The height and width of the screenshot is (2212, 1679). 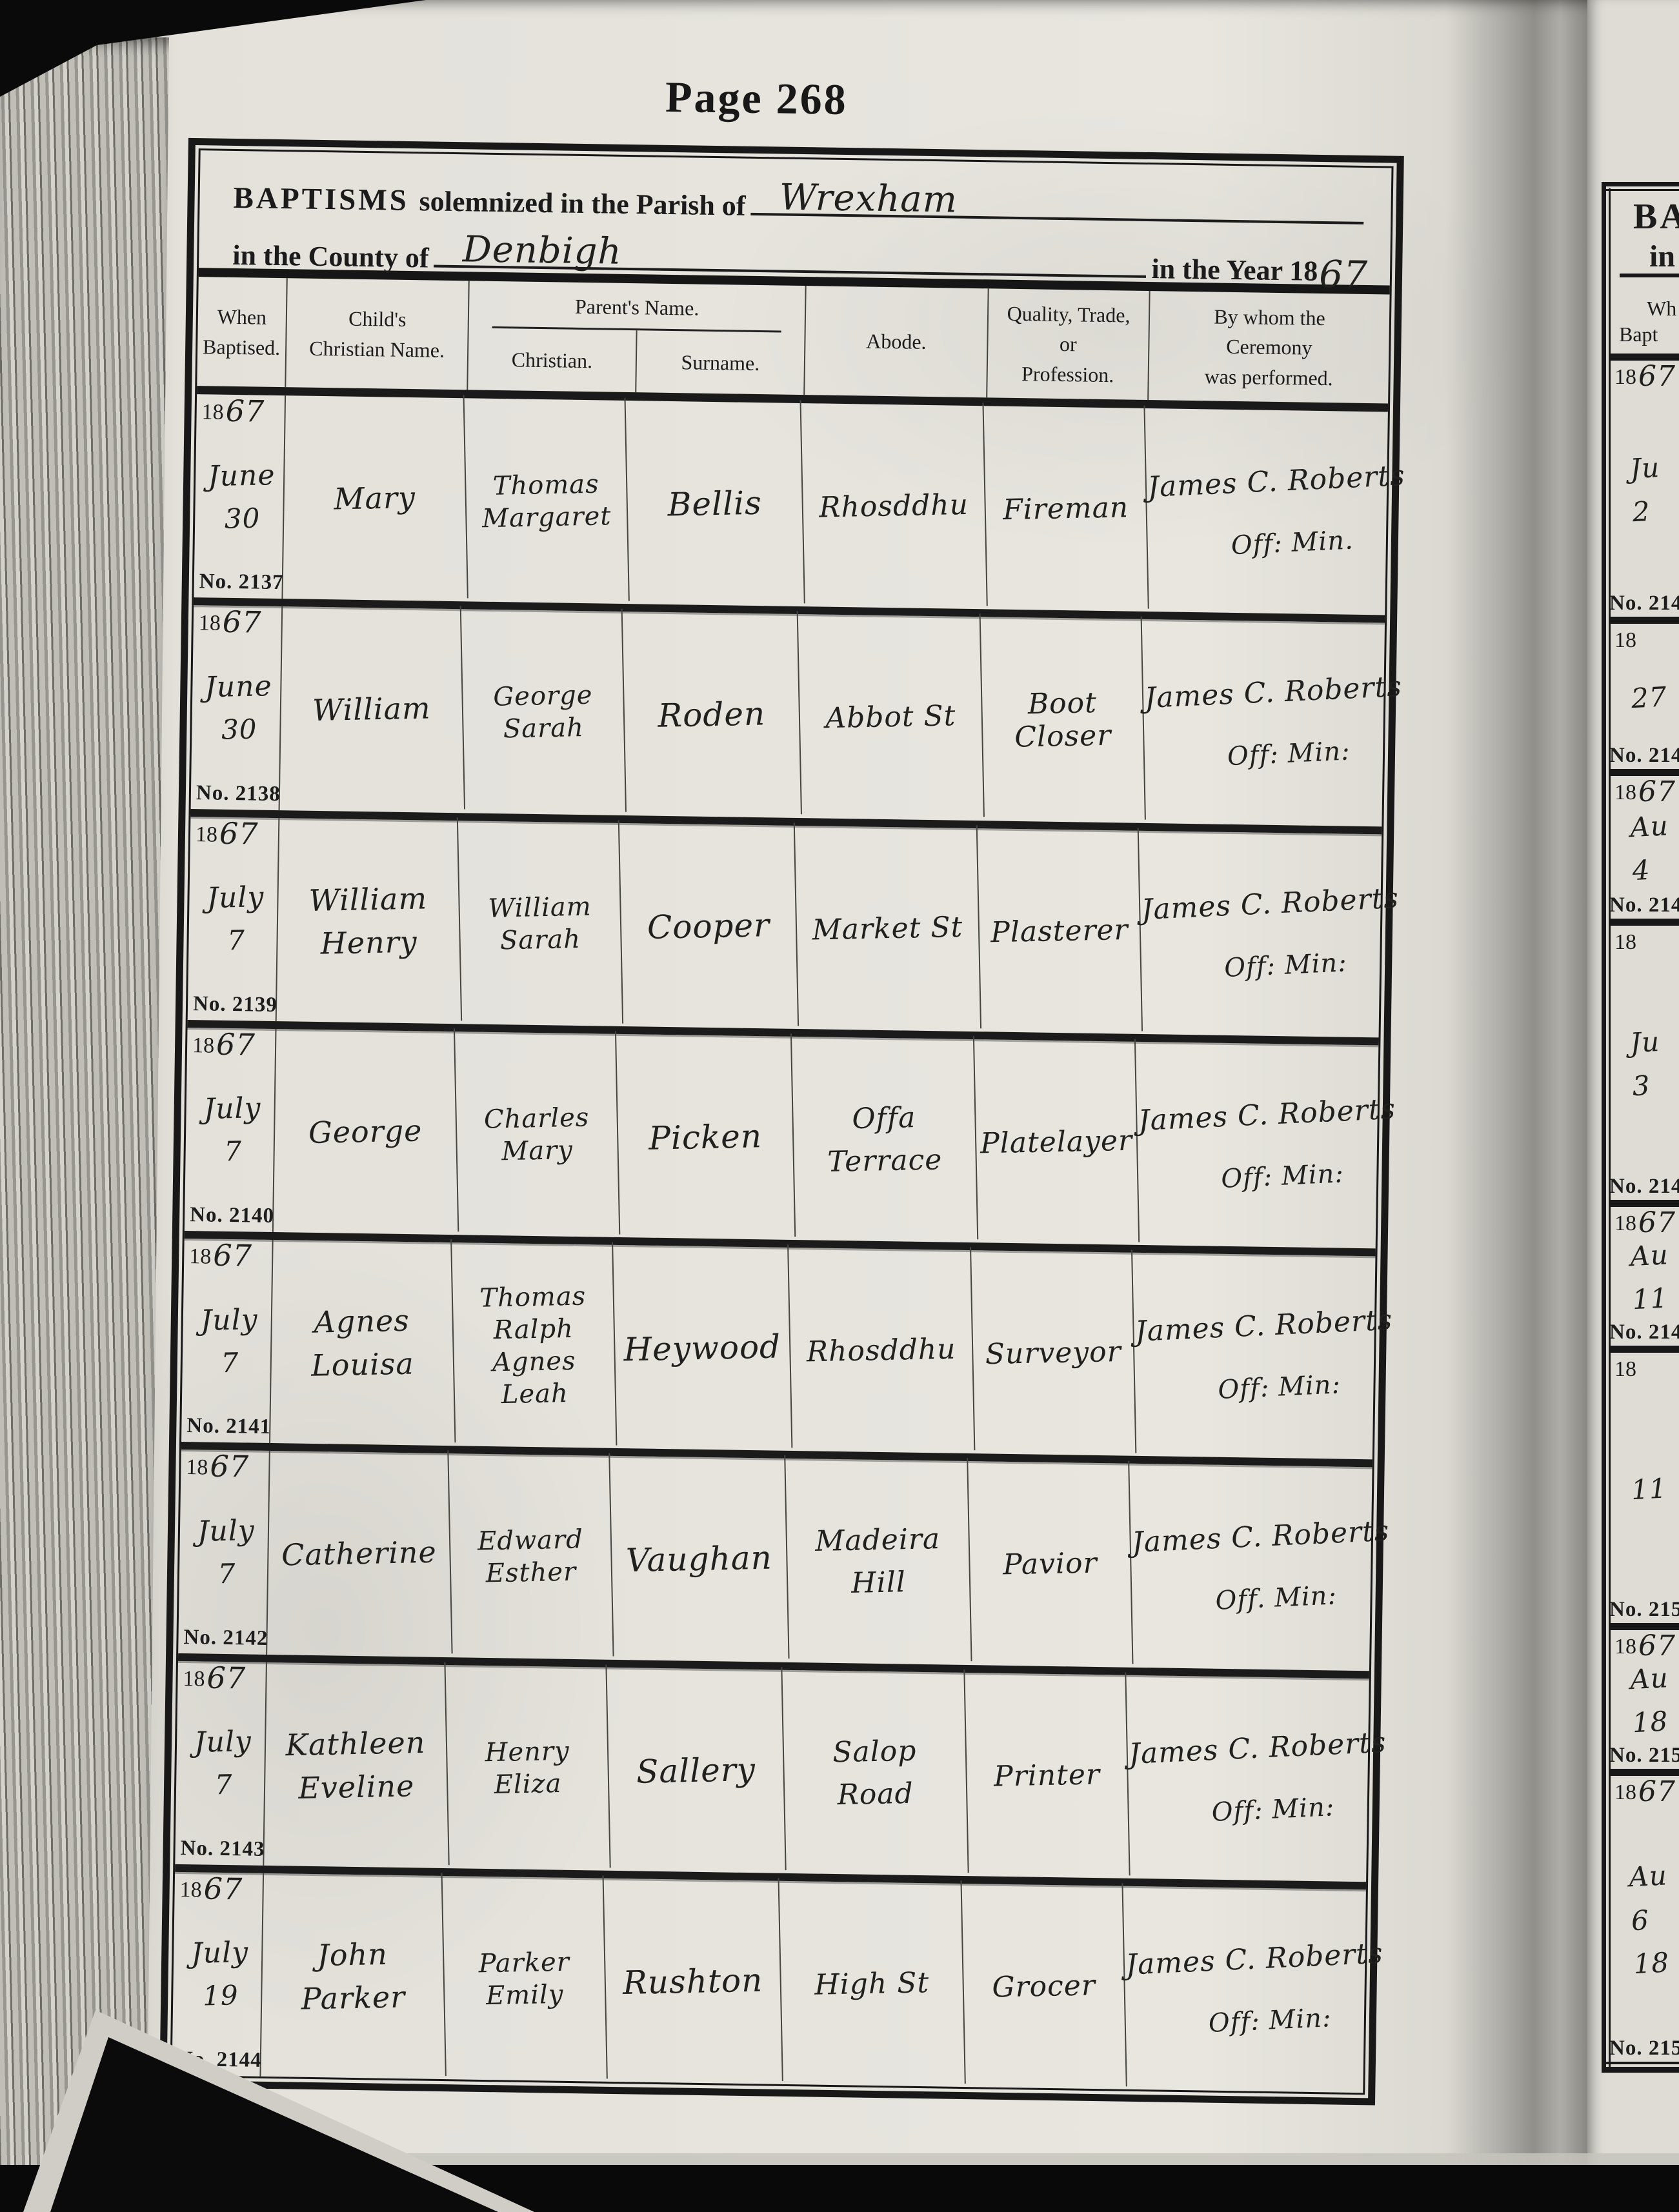 I want to click on officiant-note: Off. Min:, so click(x=1276, y=1598).